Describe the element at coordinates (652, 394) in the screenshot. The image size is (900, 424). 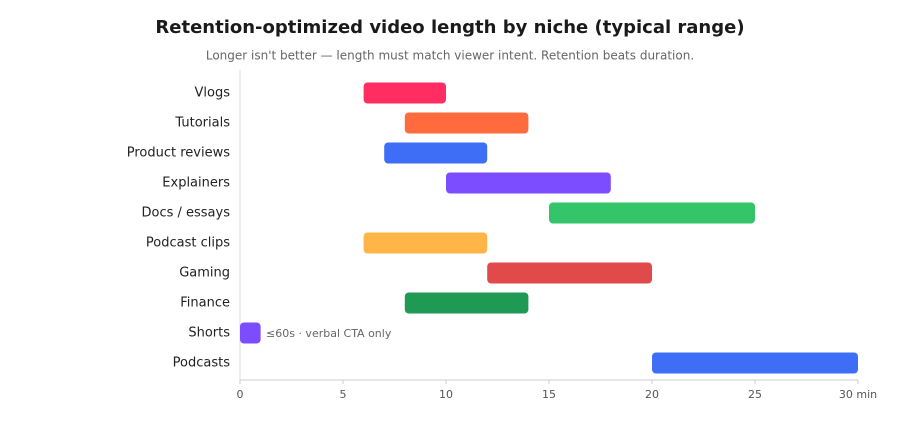
I see `x-tick-label: 20` at that location.